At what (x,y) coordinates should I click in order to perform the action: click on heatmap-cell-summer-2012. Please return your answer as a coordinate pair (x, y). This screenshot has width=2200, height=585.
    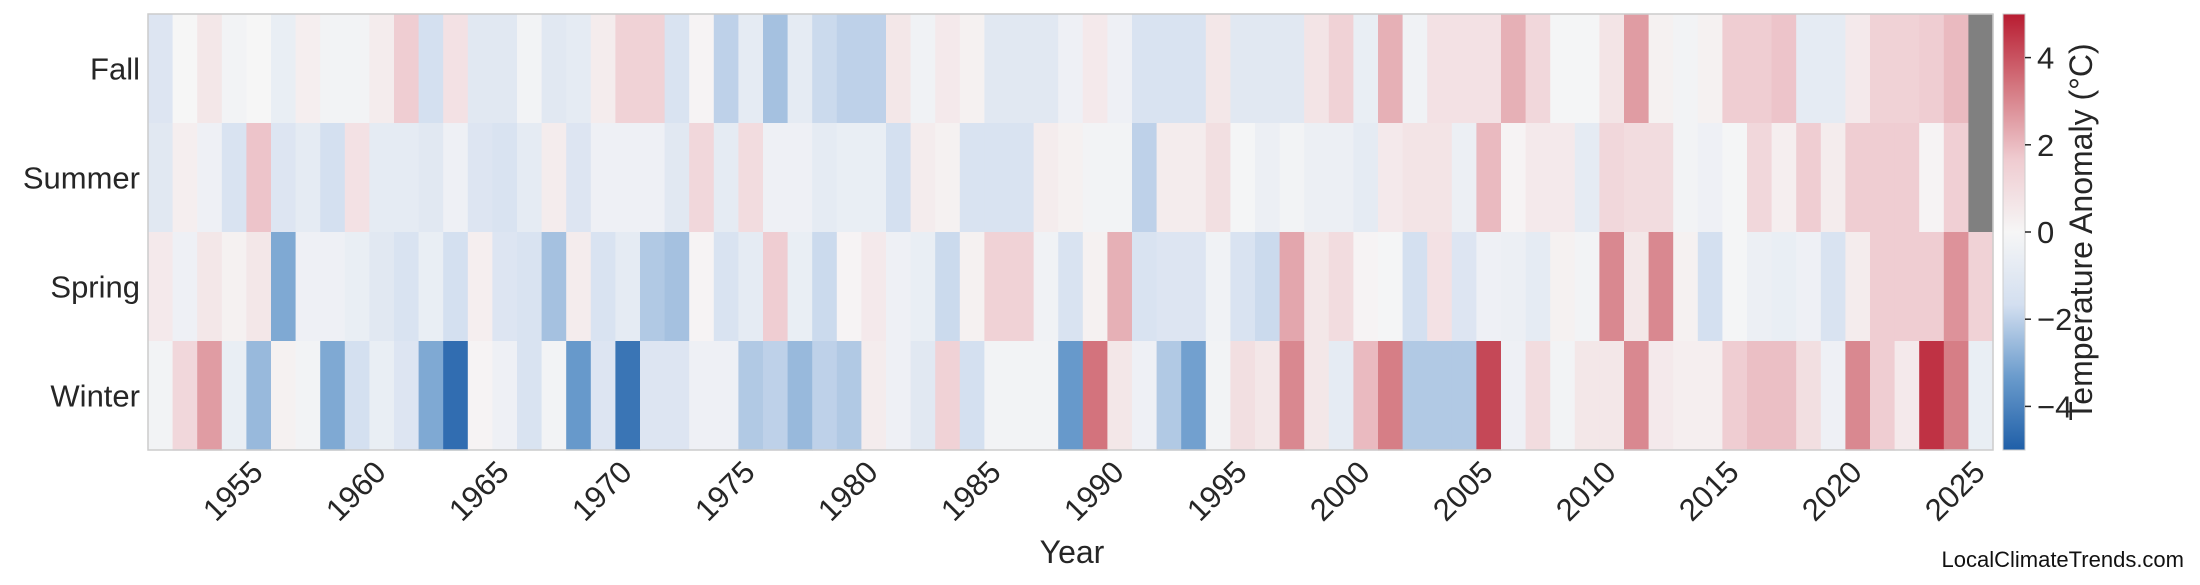
    Looking at the image, I should click on (1661, 178).